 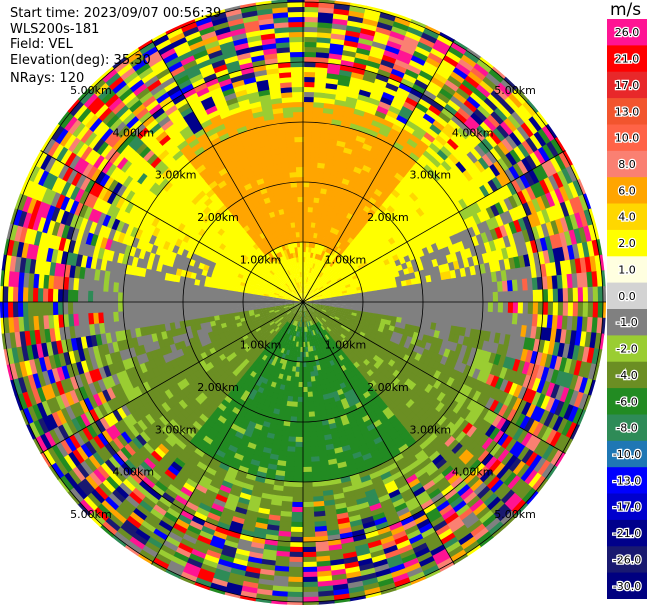 I want to click on colorbar-tick-label: 2.0, so click(x=627, y=243).